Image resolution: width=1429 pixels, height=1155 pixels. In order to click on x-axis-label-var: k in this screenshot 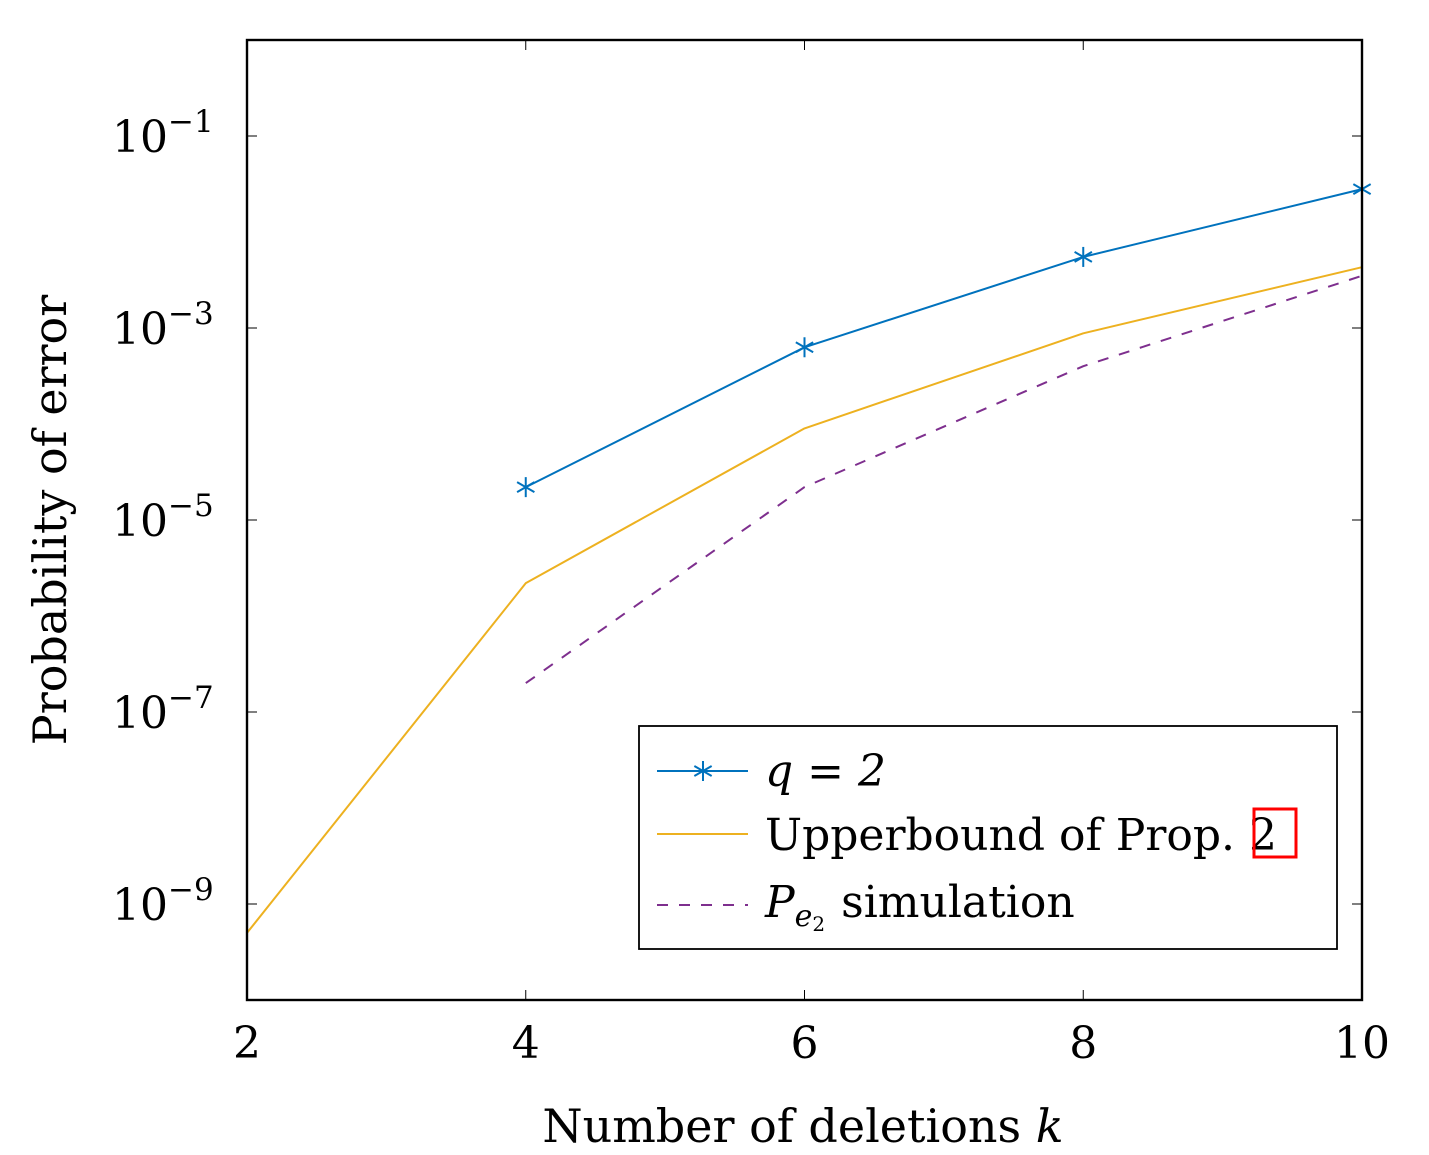, I will do `click(1050, 1126)`.